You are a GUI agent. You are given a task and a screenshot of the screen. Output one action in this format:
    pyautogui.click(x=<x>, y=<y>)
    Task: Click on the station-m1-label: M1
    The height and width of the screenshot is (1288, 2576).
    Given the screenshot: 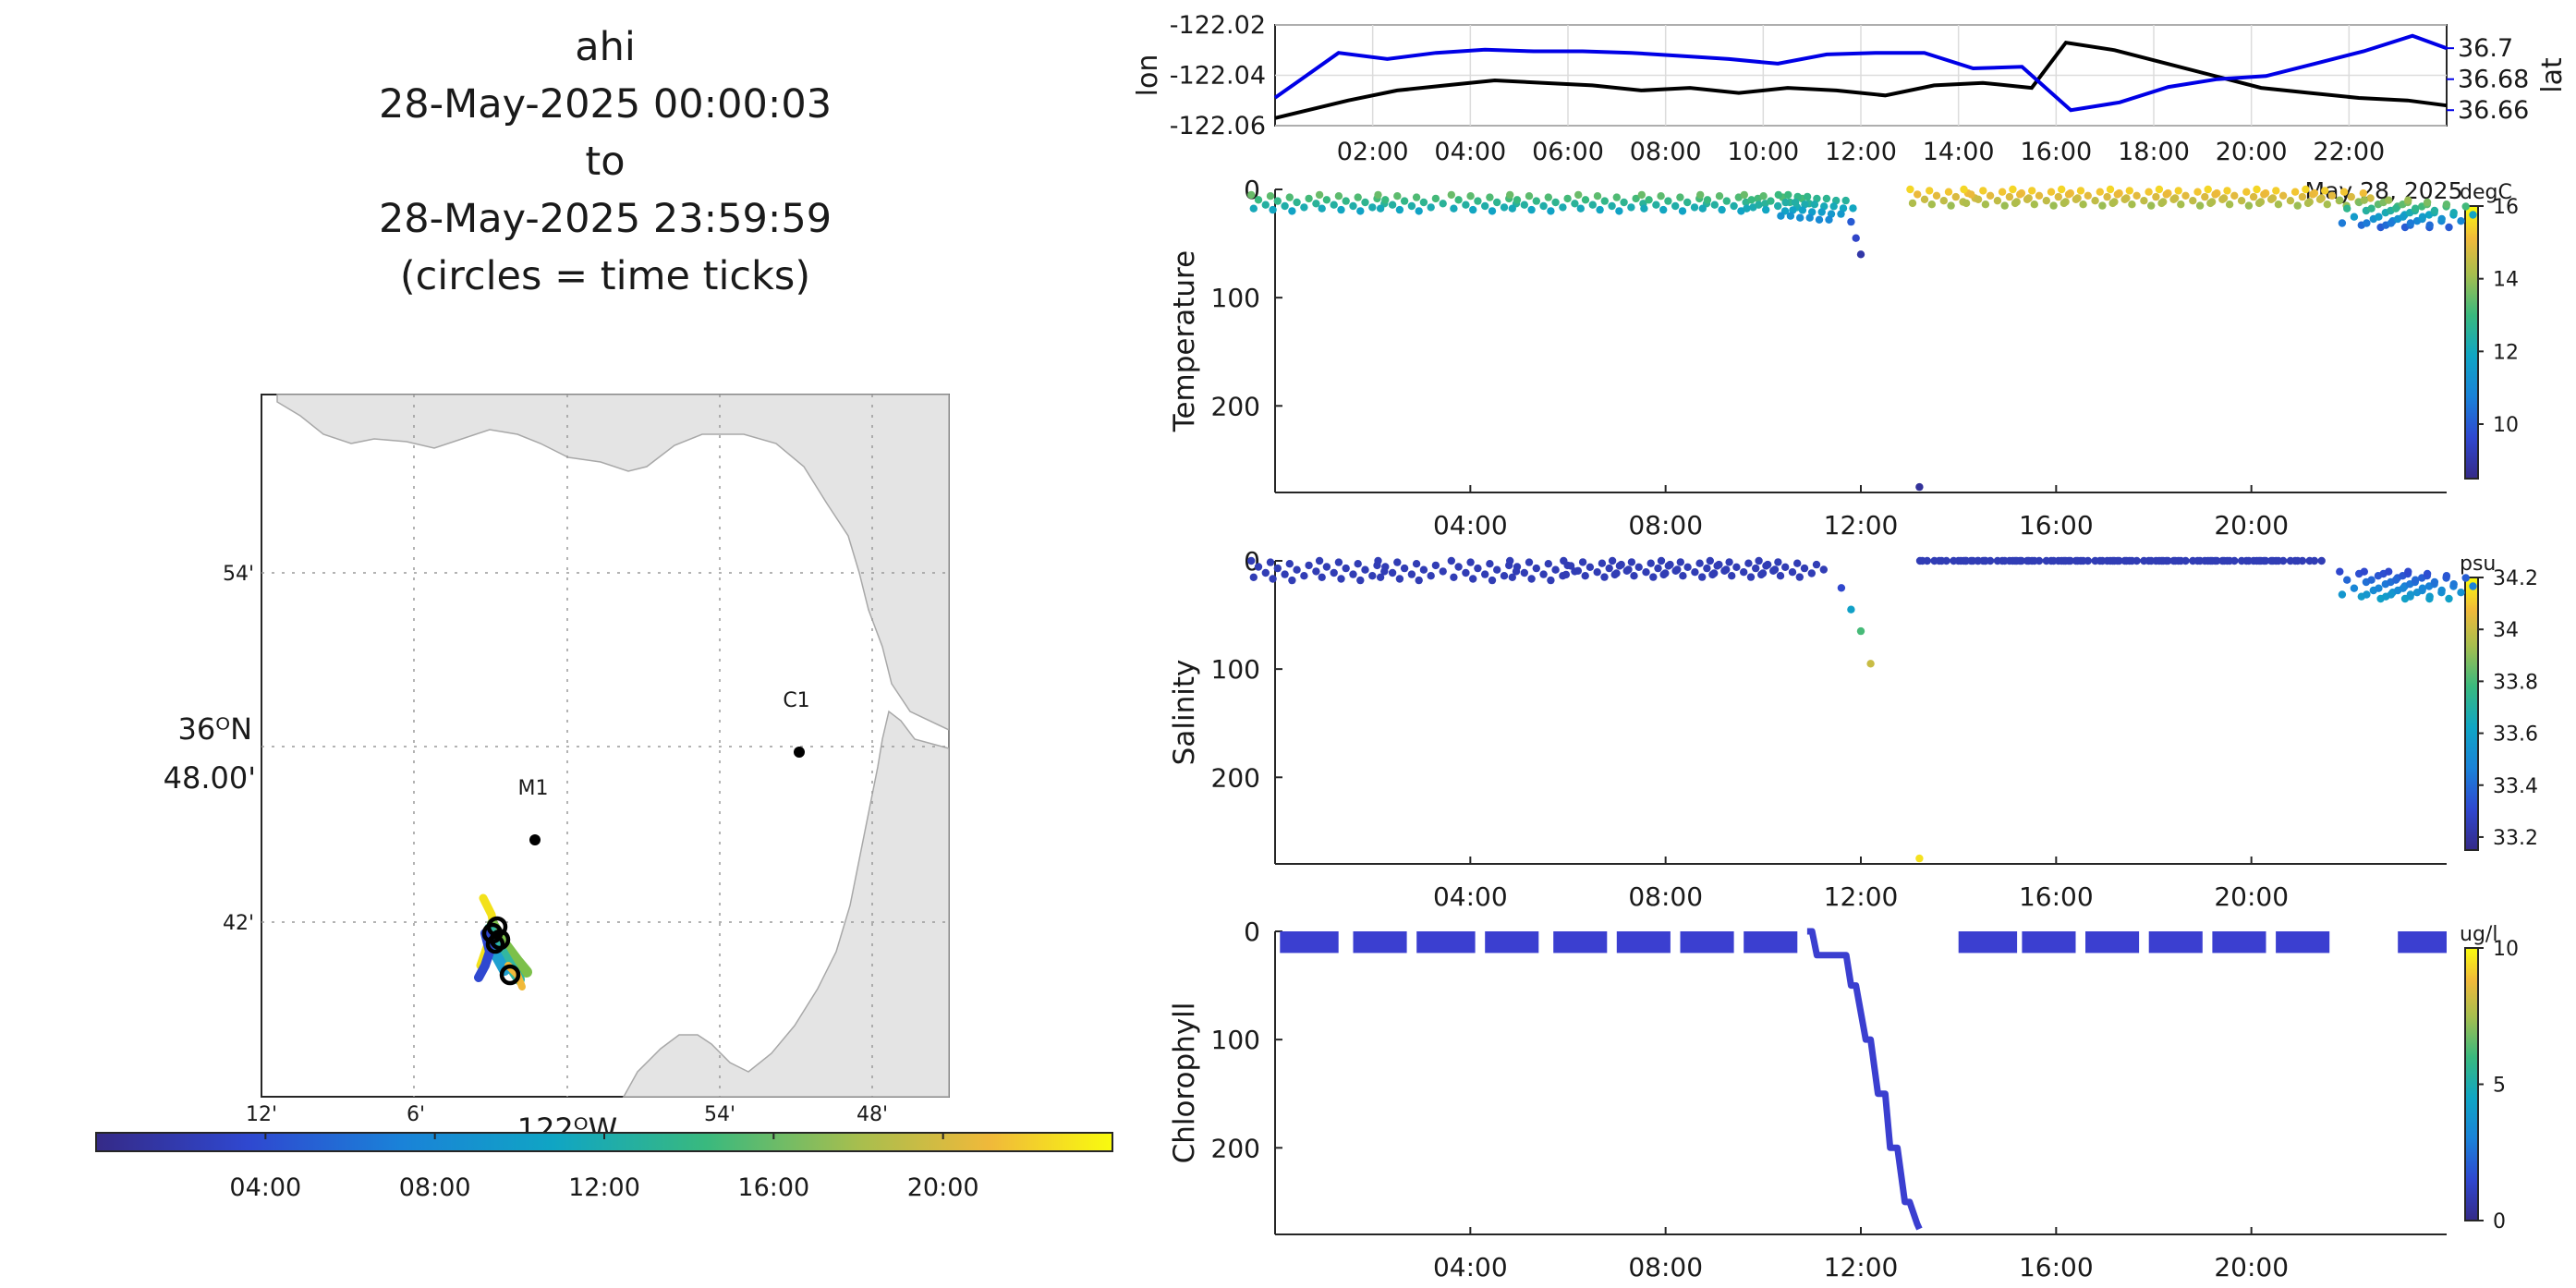 What is the action you would take?
    pyautogui.click(x=533, y=788)
    